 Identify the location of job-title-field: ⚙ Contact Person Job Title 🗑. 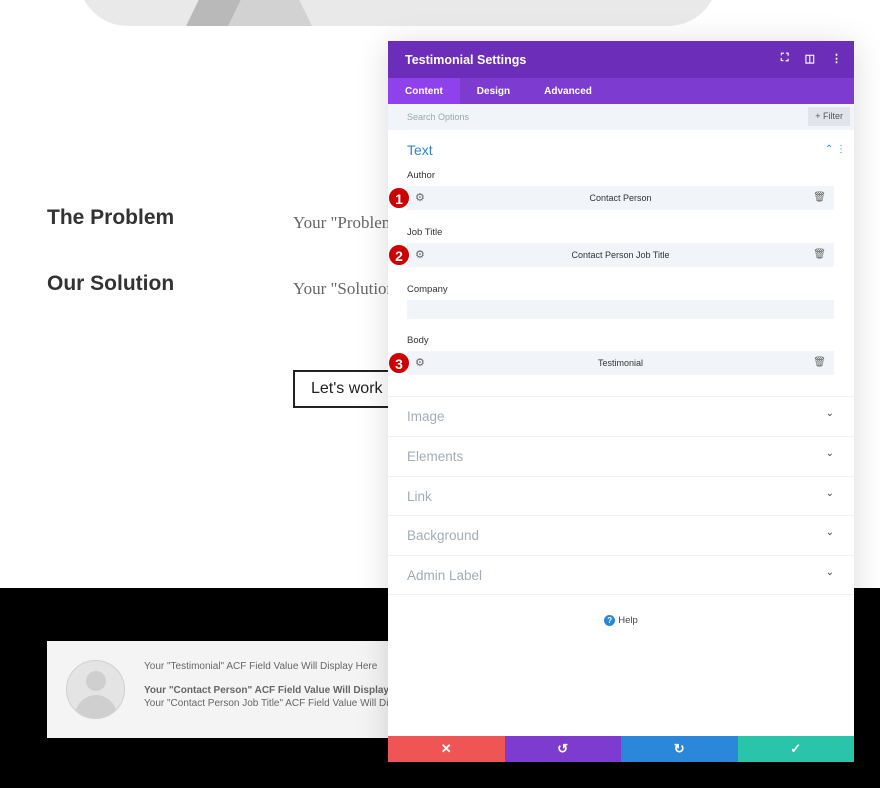
(620, 255).